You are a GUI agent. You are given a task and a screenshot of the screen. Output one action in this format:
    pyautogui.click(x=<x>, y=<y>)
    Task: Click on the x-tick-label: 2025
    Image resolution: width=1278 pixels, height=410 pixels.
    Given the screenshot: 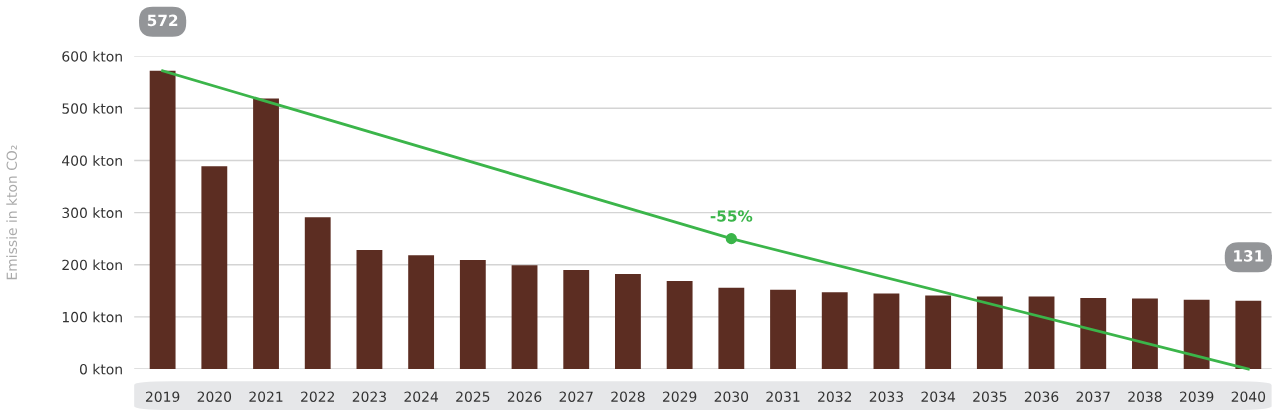 What is the action you would take?
    pyautogui.click(x=473, y=396)
    